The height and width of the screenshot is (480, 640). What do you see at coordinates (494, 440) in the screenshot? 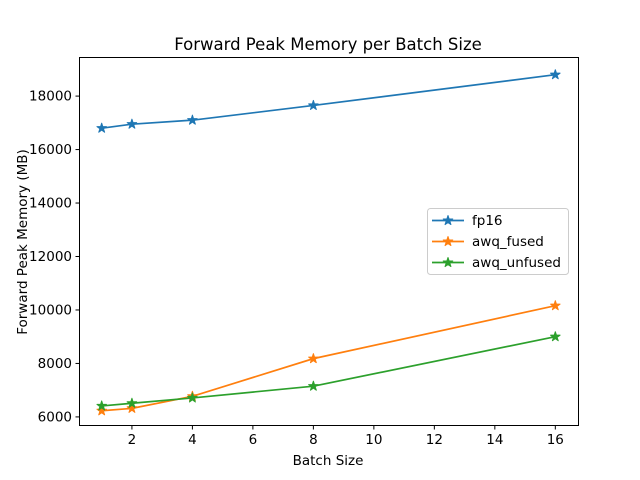
I see `x-tick-label: 14` at bounding box center [494, 440].